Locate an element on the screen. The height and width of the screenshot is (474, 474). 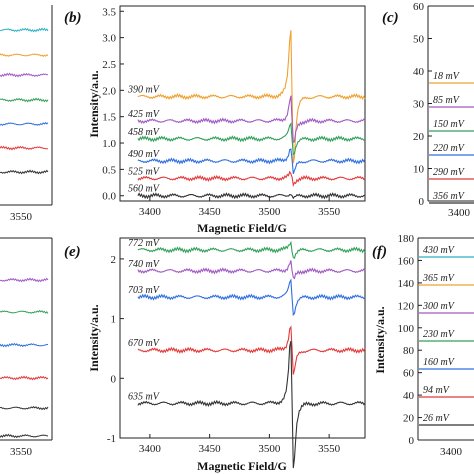
series-label: 230 mV is located at coordinates (439, 334).